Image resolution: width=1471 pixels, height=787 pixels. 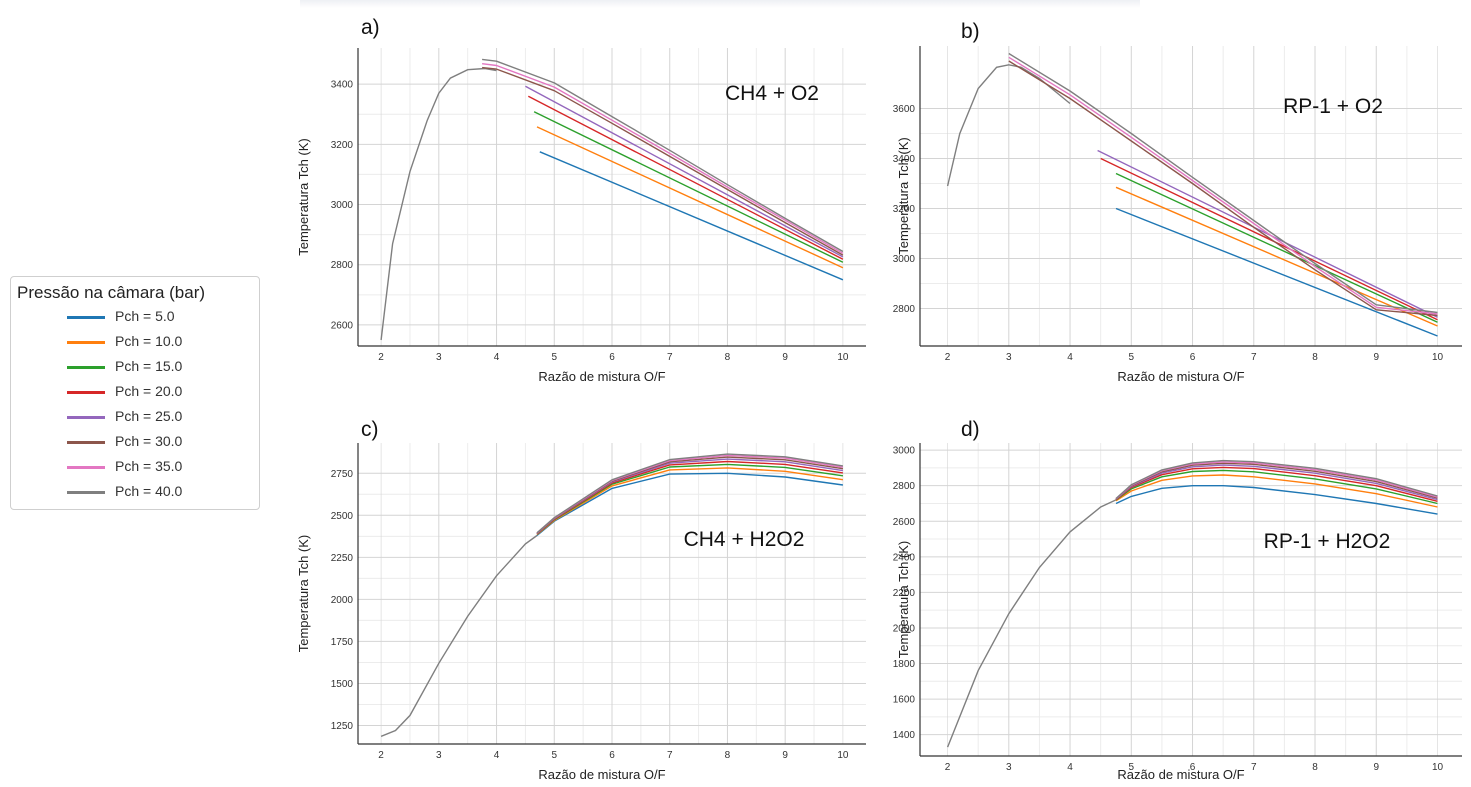 I want to click on panel-label-a: a), so click(x=370, y=27).